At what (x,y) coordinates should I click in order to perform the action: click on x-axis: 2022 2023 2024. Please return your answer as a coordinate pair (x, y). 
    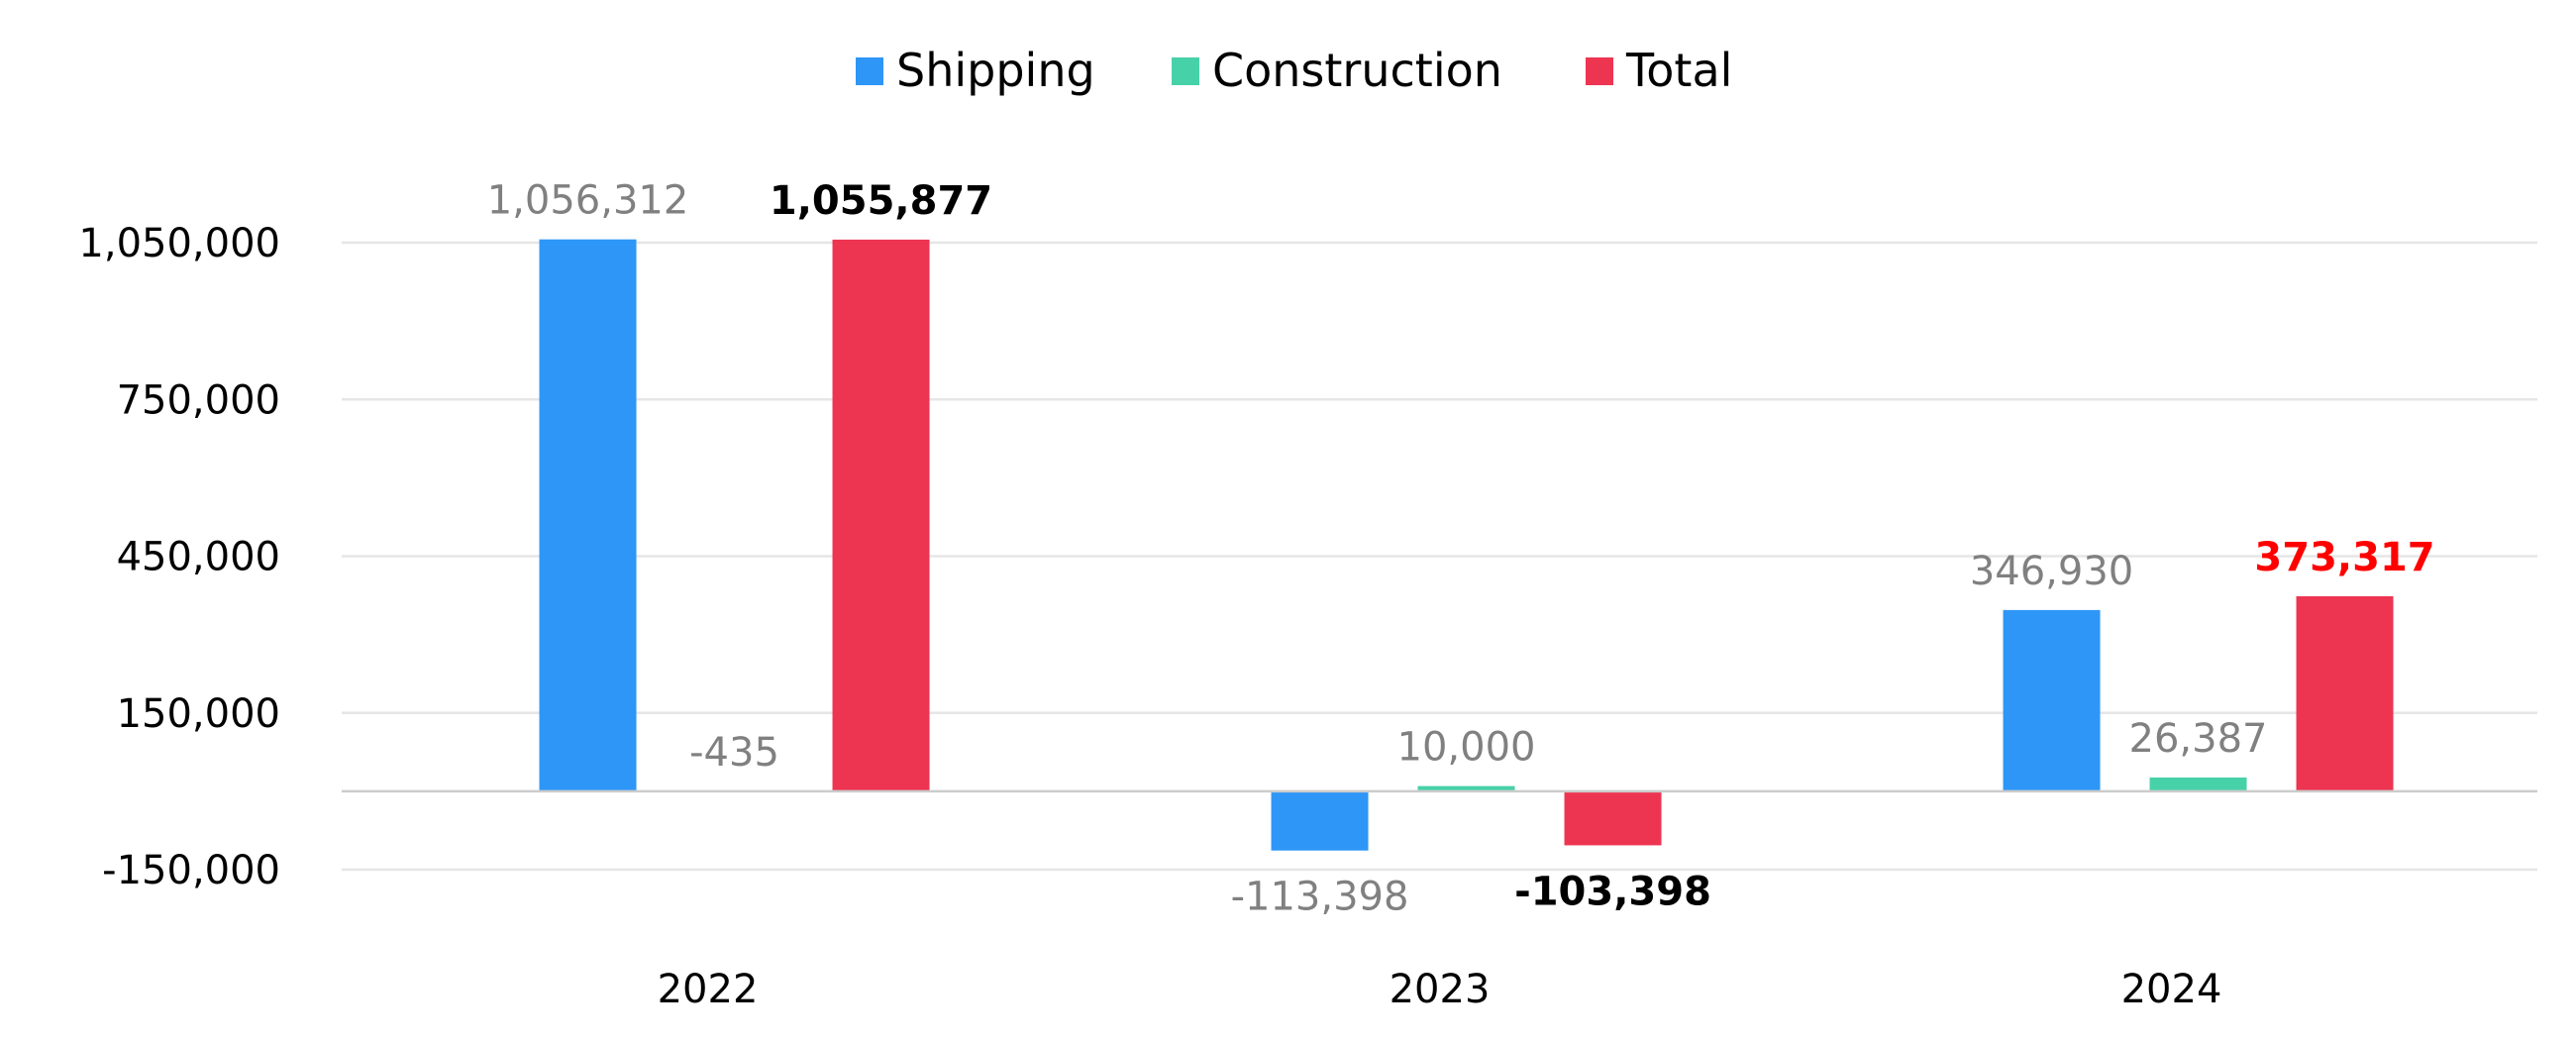
    Looking at the image, I should click on (1440, 989).